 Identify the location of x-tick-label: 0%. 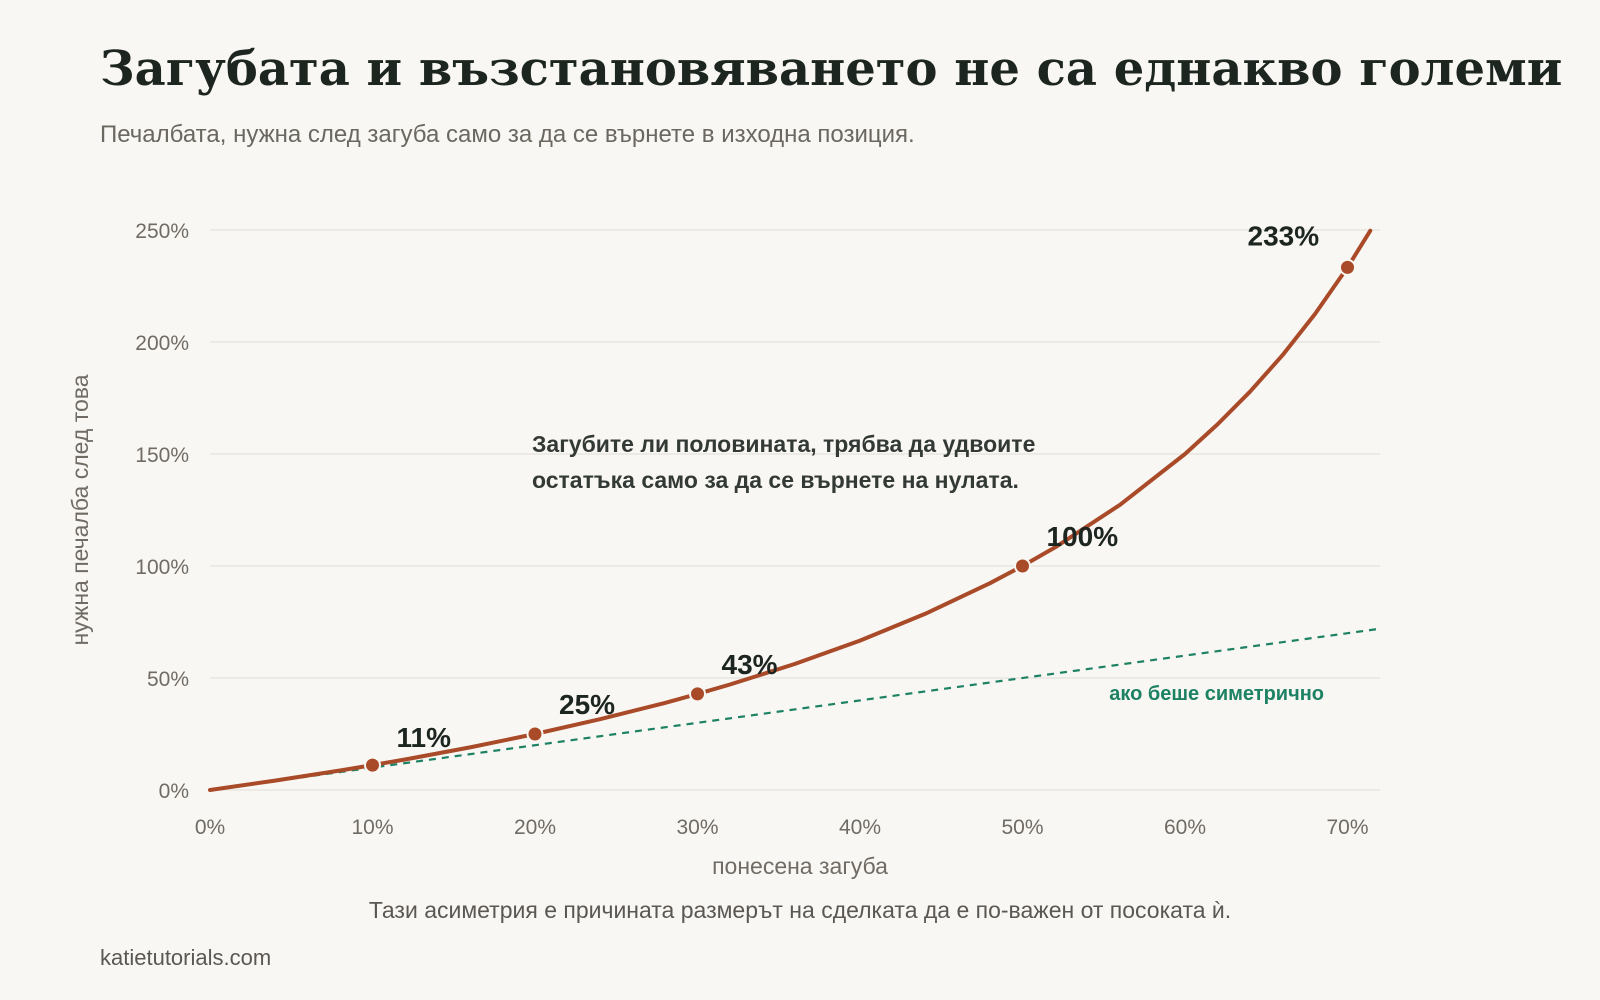
(210, 827).